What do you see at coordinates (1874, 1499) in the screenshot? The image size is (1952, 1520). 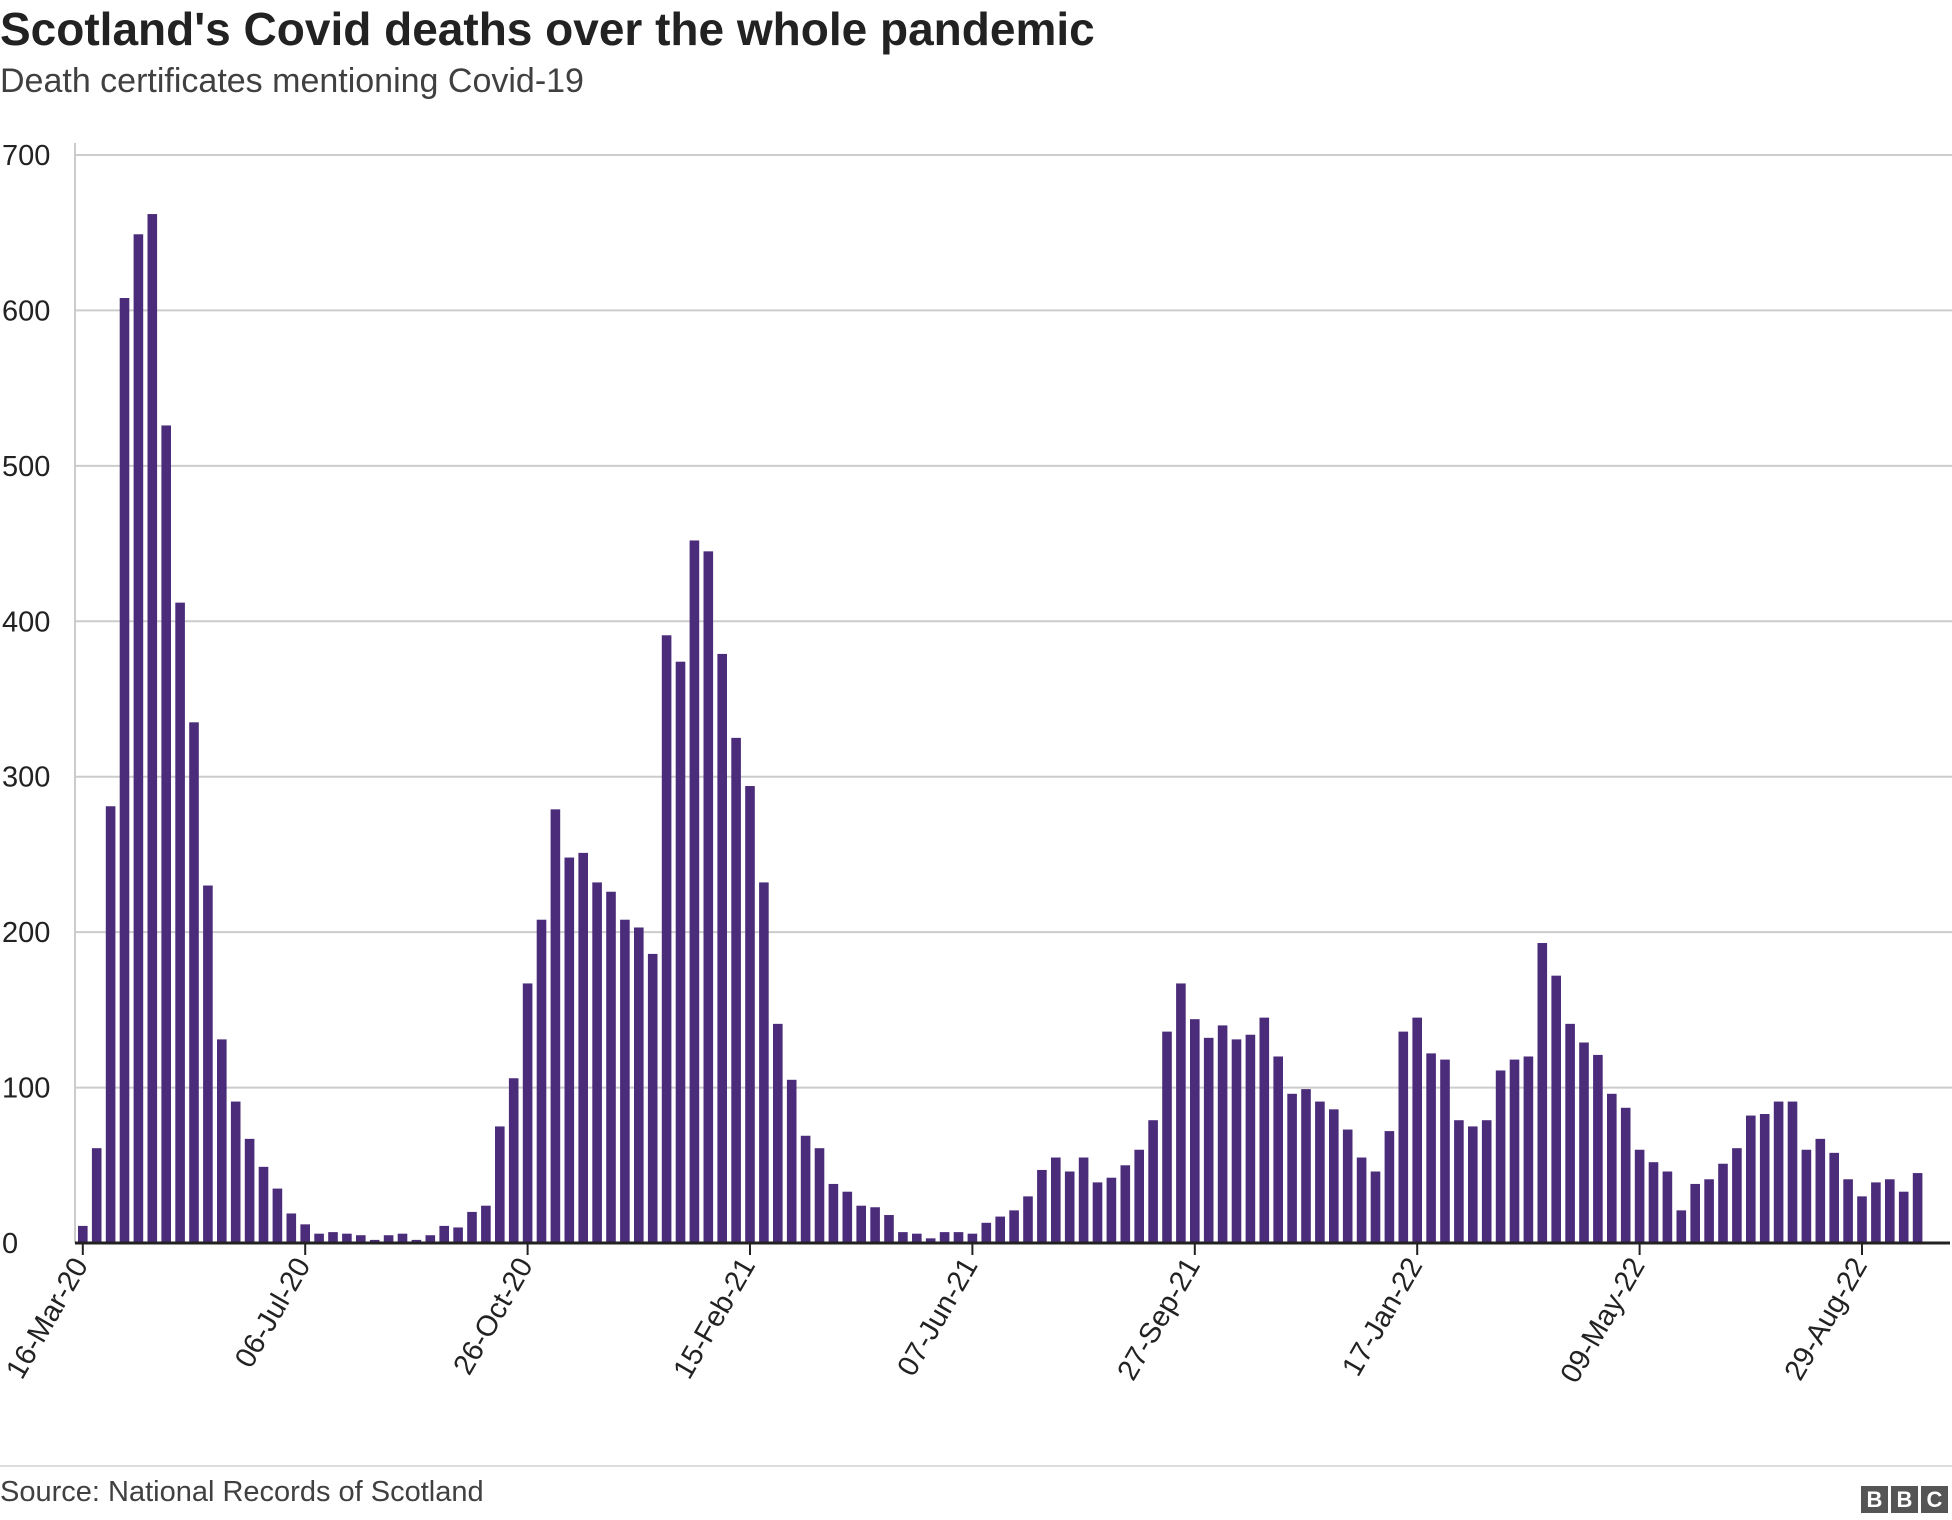 I see `logo-letter: B` at bounding box center [1874, 1499].